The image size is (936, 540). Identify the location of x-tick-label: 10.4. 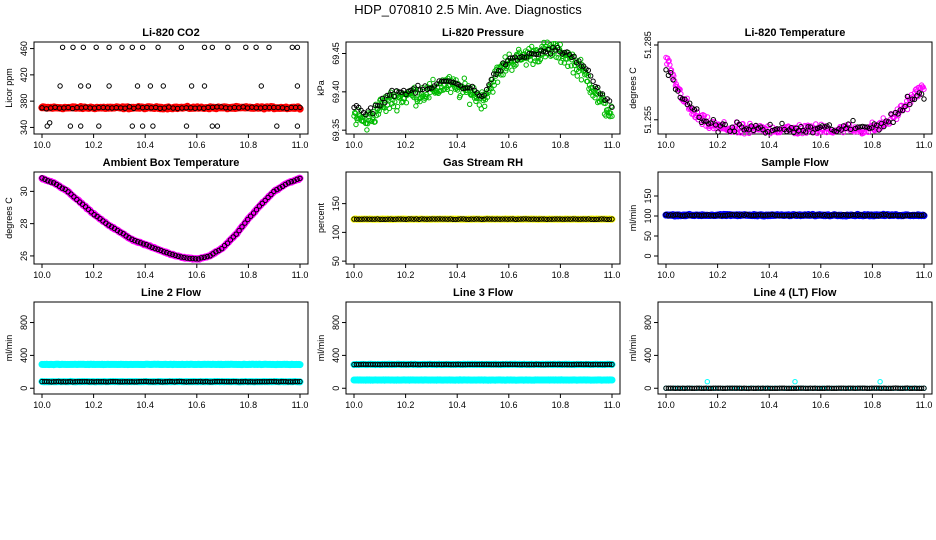
(457, 145).